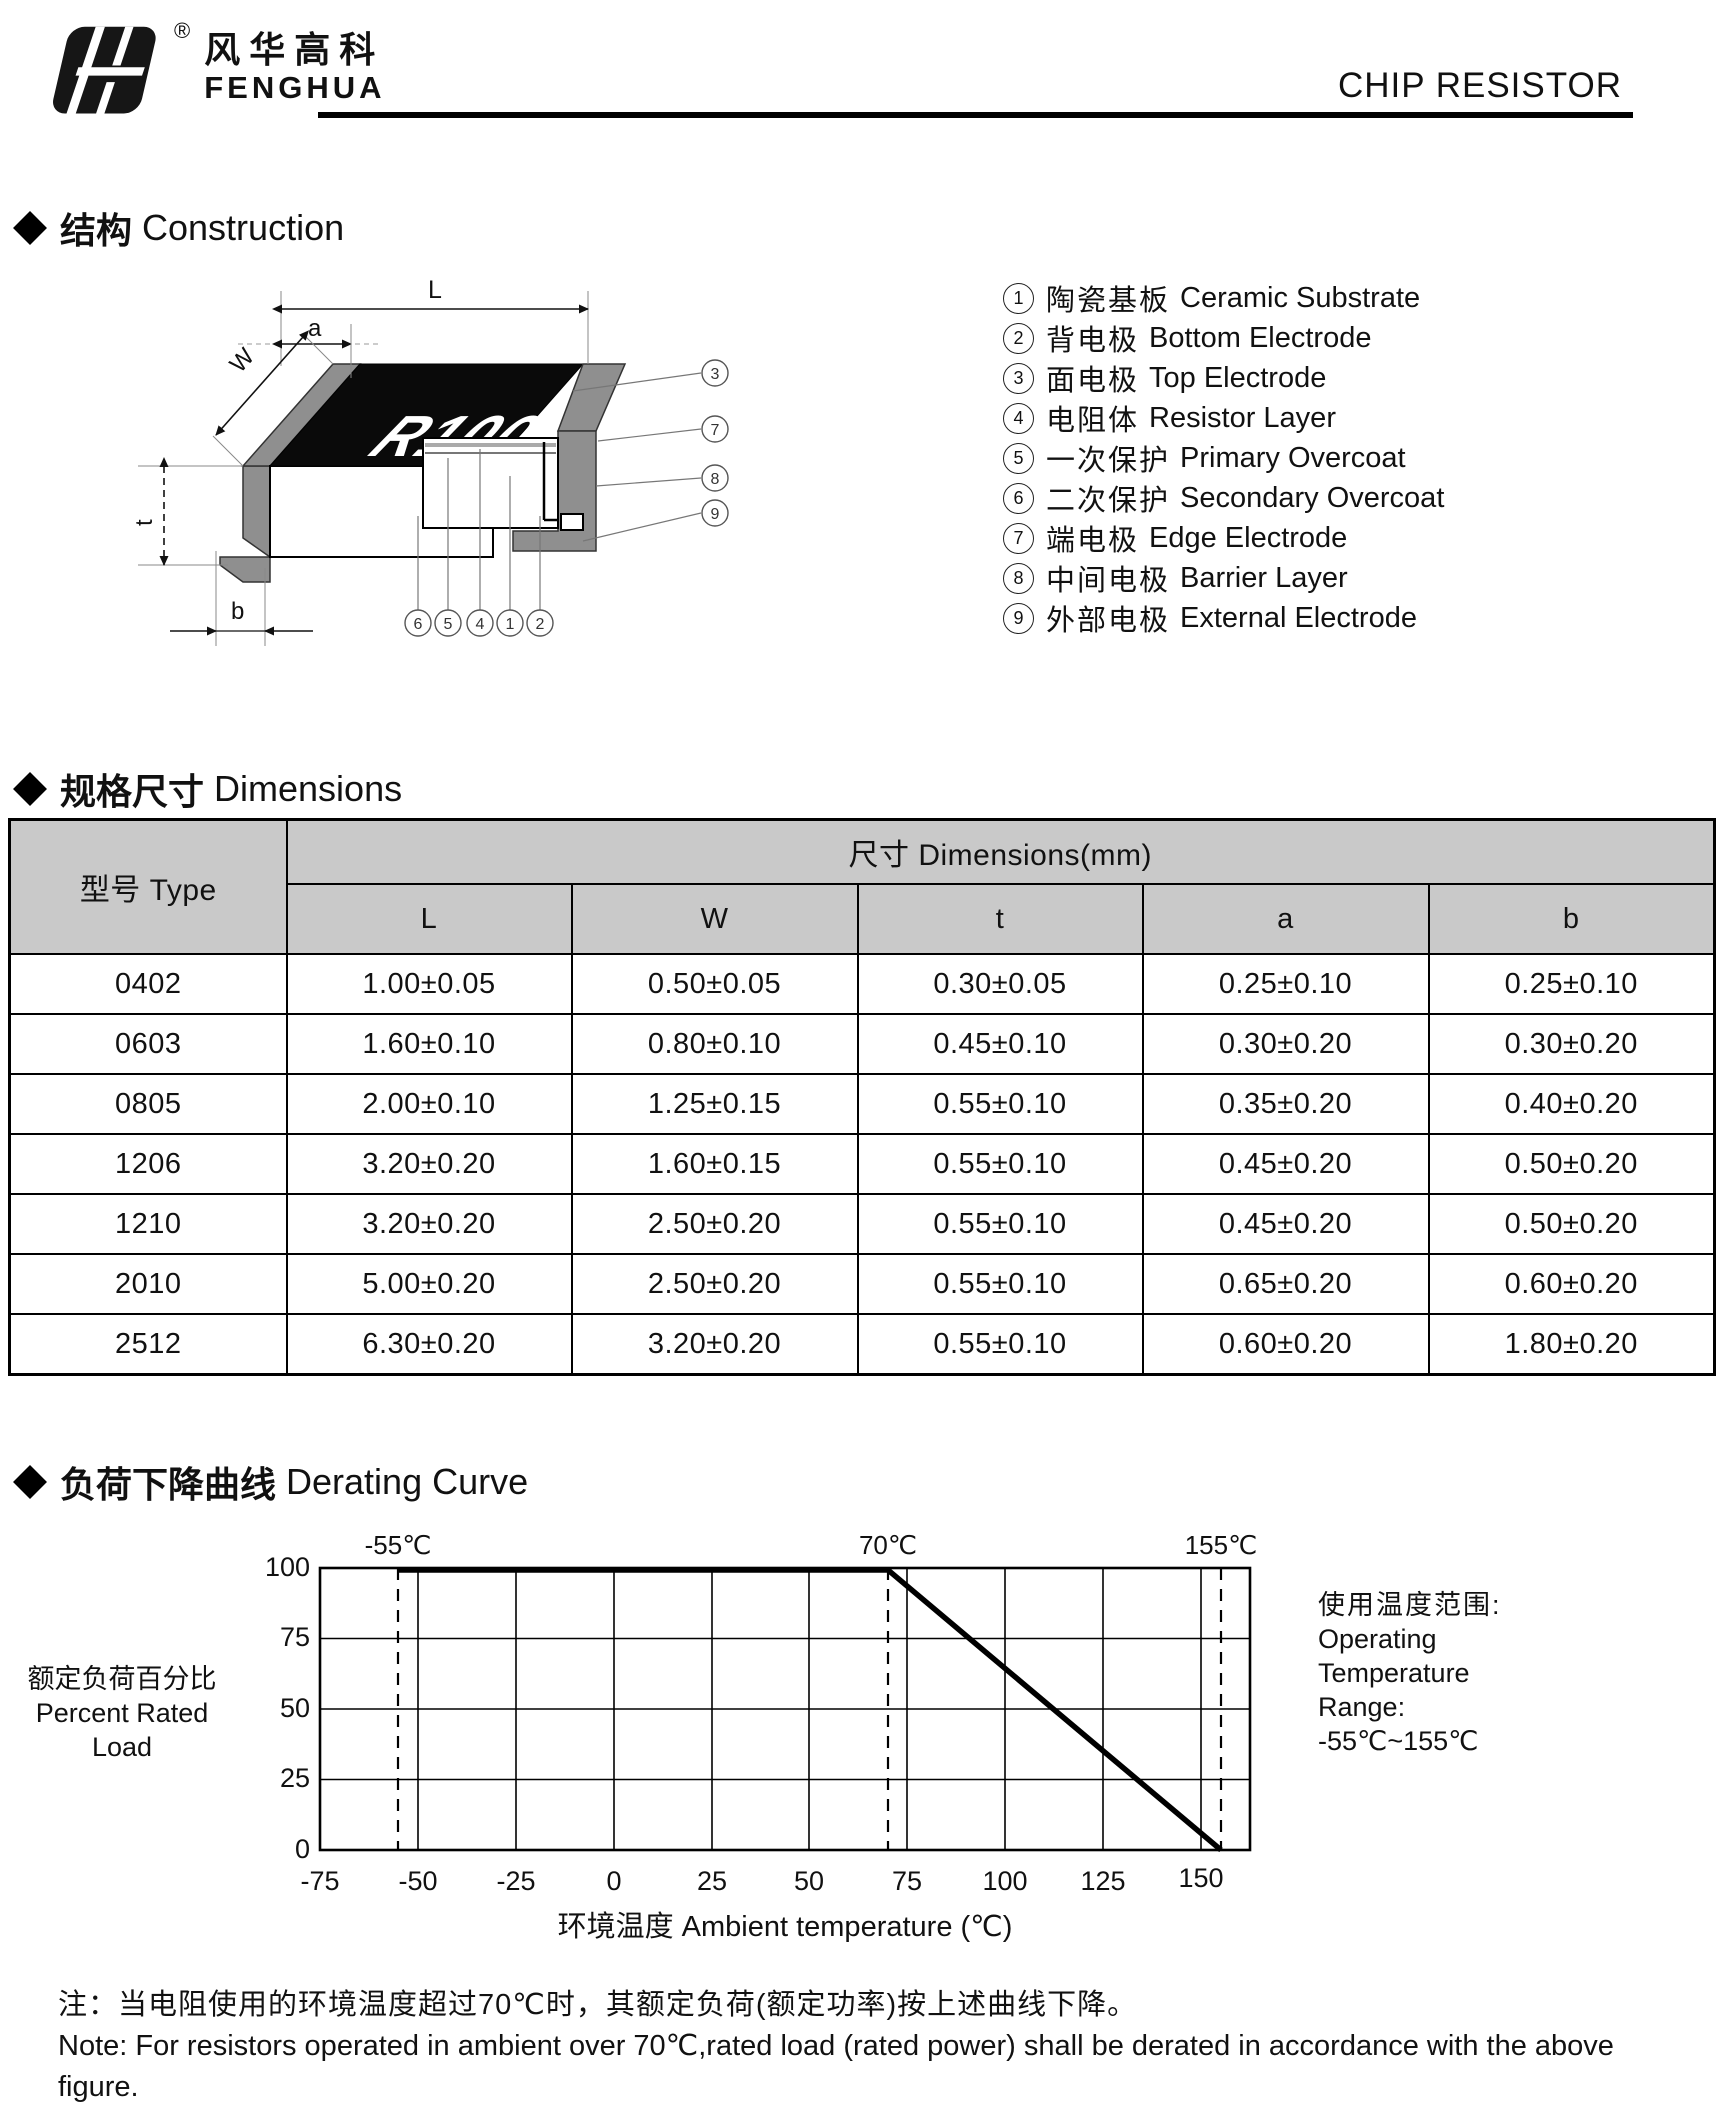 Image resolution: width=1721 pixels, height=2108 pixels. What do you see at coordinates (148, 1224) in the screenshot?
I see `type-cell: 1210` at bounding box center [148, 1224].